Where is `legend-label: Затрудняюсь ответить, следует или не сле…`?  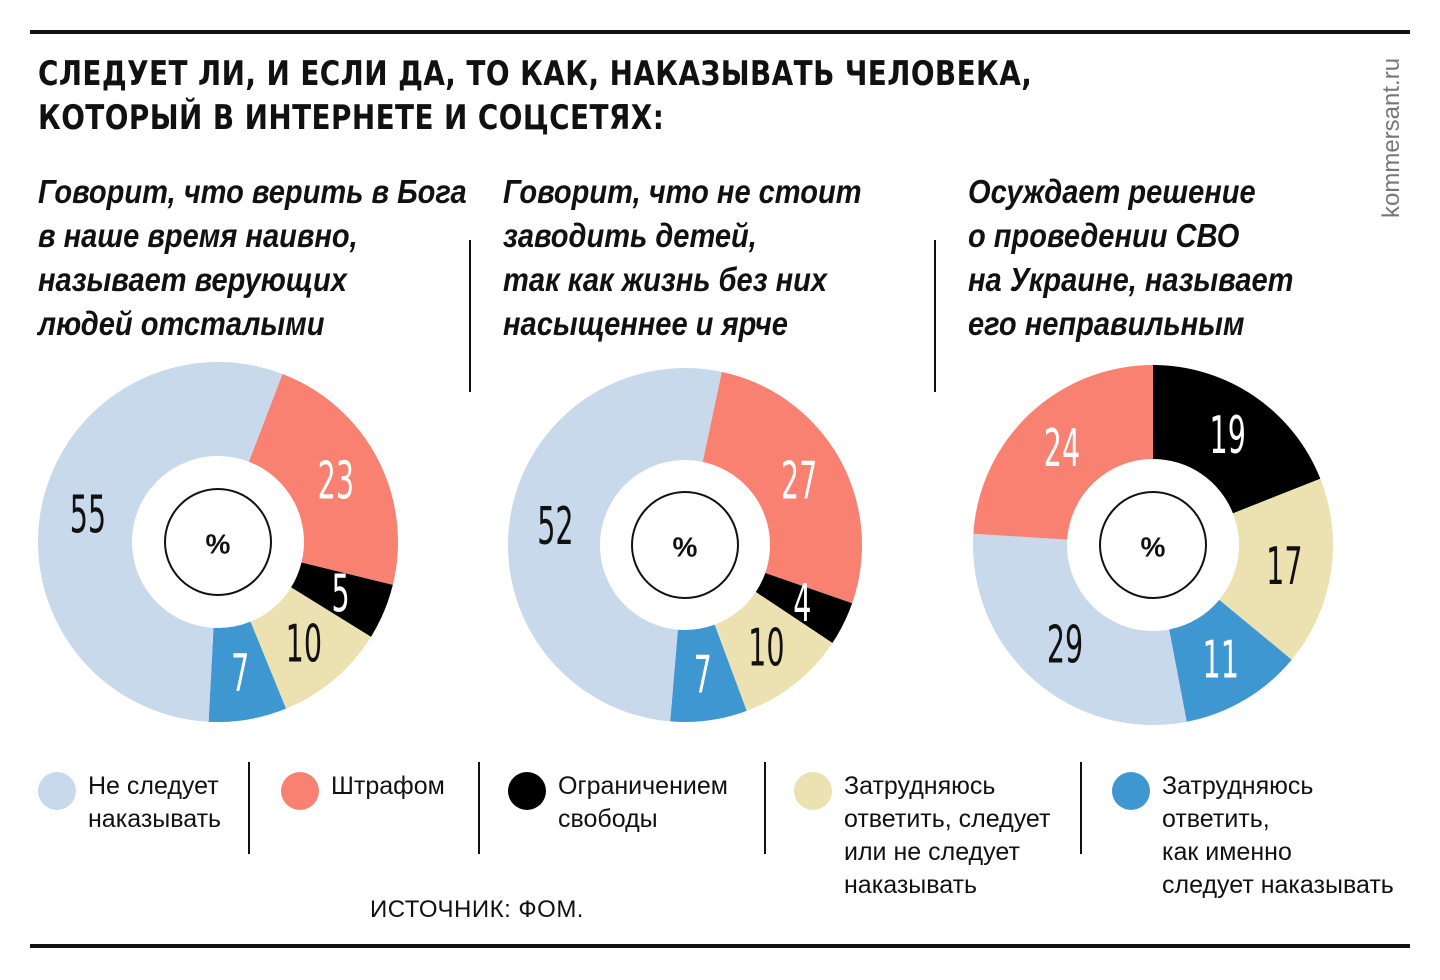 legend-label: Затрудняюсь ответить, следует или не сле… is located at coordinates (947, 836).